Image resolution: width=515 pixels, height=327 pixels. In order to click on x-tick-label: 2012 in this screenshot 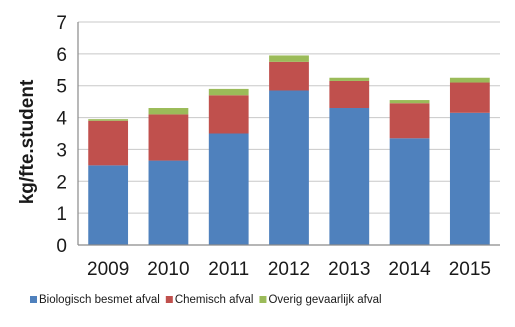, I will do `click(289, 269)`.